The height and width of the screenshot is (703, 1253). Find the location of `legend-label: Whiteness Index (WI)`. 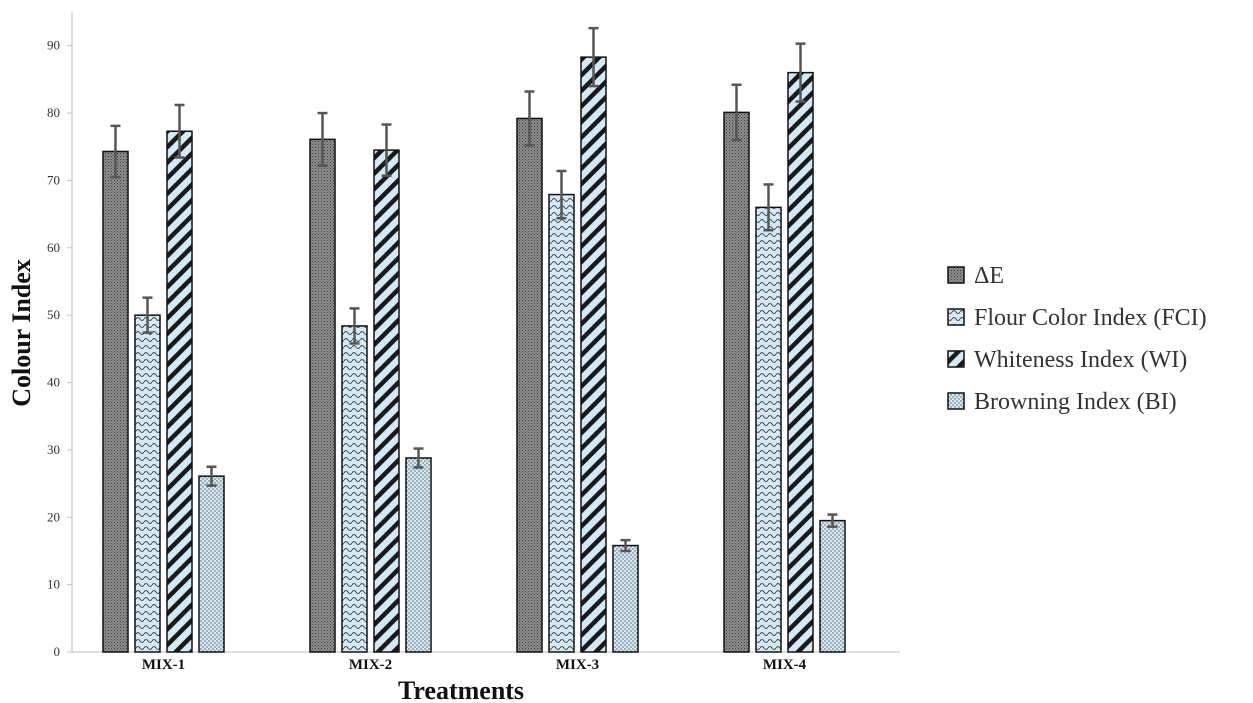

legend-label: Whiteness Index (WI) is located at coordinates (1080, 360).